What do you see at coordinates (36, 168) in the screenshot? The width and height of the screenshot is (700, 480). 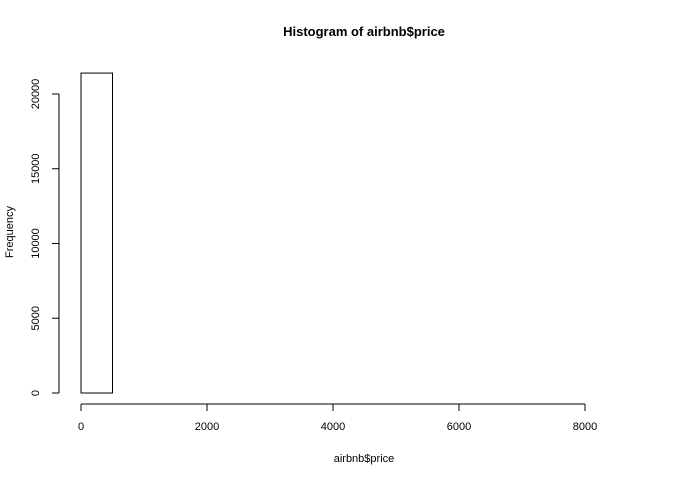 I see `y-tick-label: 15000` at bounding box center [36, 168].